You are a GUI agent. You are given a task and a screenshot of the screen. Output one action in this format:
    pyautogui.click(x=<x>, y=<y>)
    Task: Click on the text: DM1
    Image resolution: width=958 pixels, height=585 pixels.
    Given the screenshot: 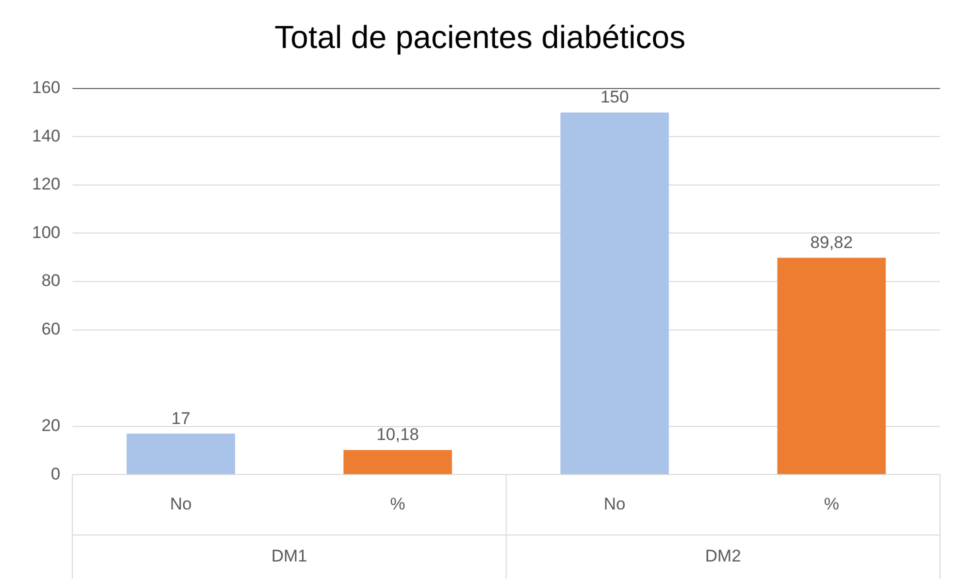 What is the action you would take?
    pyautogui.click(x=289, y=556)
    